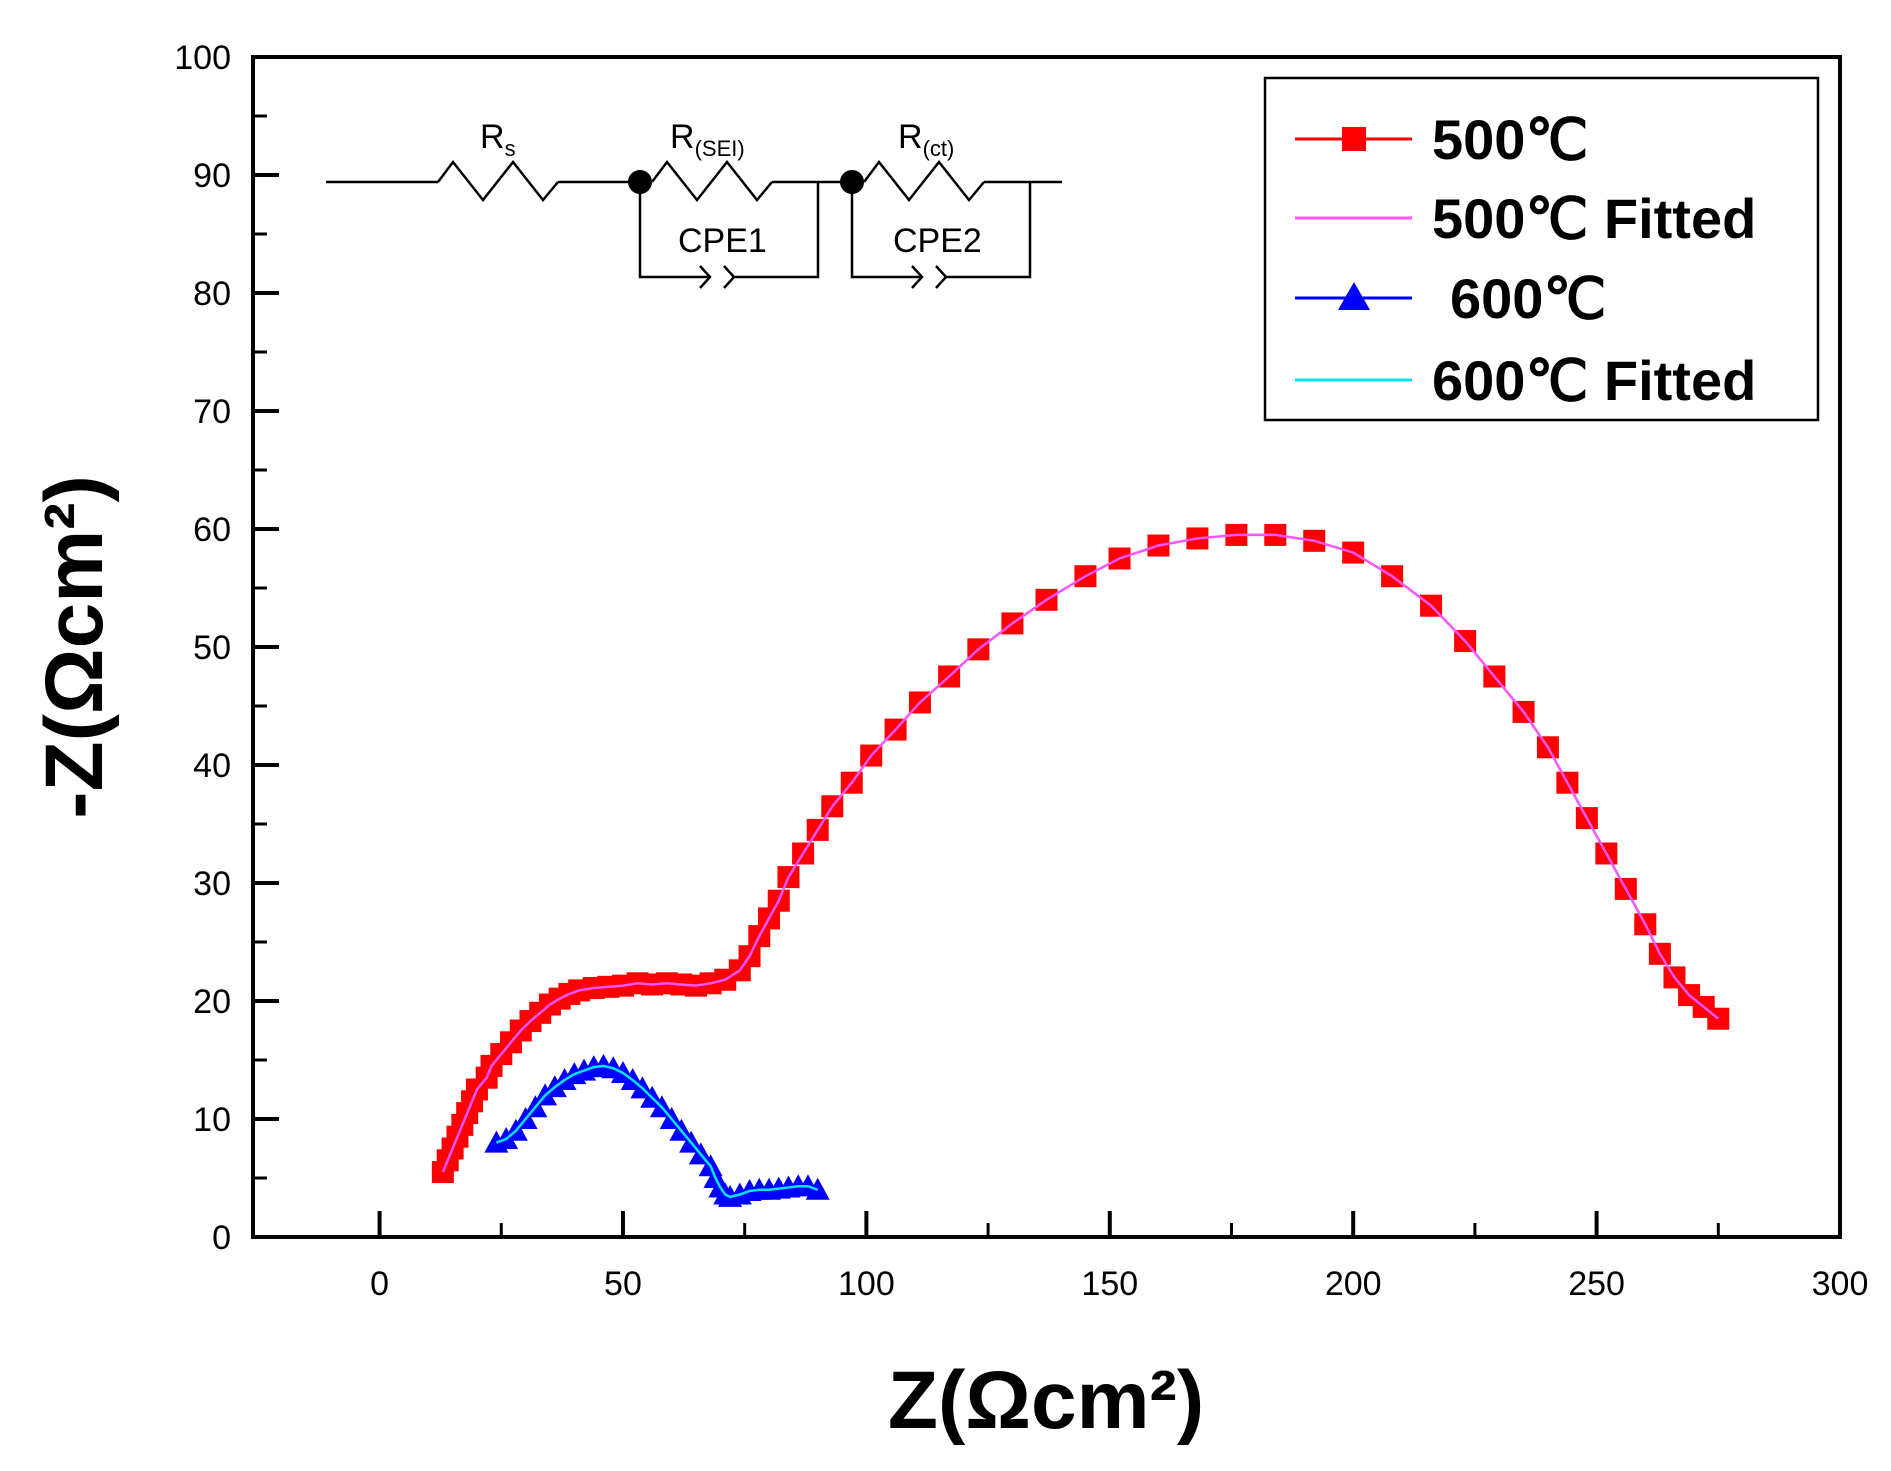 This screenshot has height=1471, width=1891. I want to click on legend: 500℃ 500℃ Fitted 600℃ 600℃ Fitted, so click(1541, 249).